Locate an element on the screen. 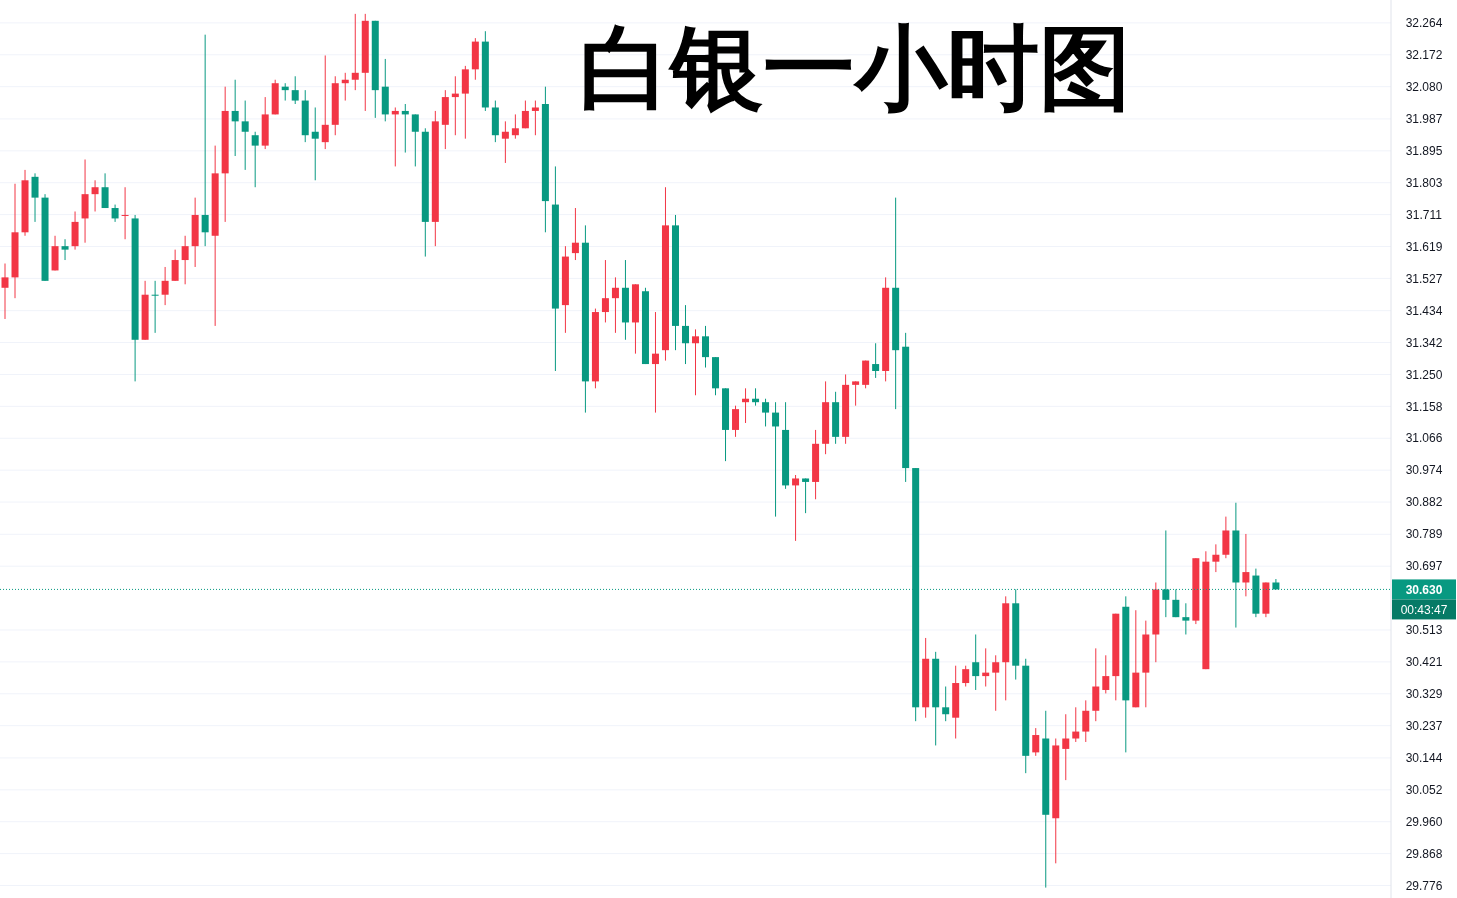  y-tick-label: 30.974 is located at coordinates (1424, 470).